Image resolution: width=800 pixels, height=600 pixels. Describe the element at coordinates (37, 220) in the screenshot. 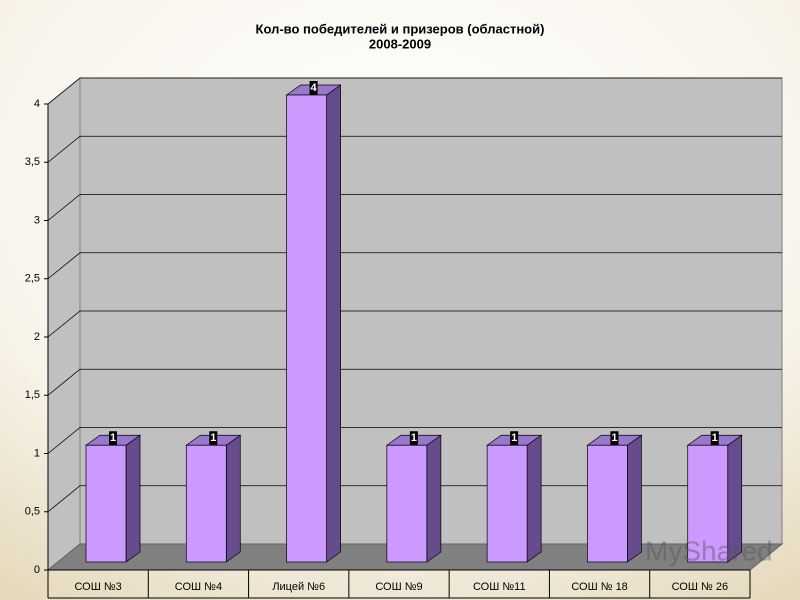

I see `y-tick-label: 3` at that location.